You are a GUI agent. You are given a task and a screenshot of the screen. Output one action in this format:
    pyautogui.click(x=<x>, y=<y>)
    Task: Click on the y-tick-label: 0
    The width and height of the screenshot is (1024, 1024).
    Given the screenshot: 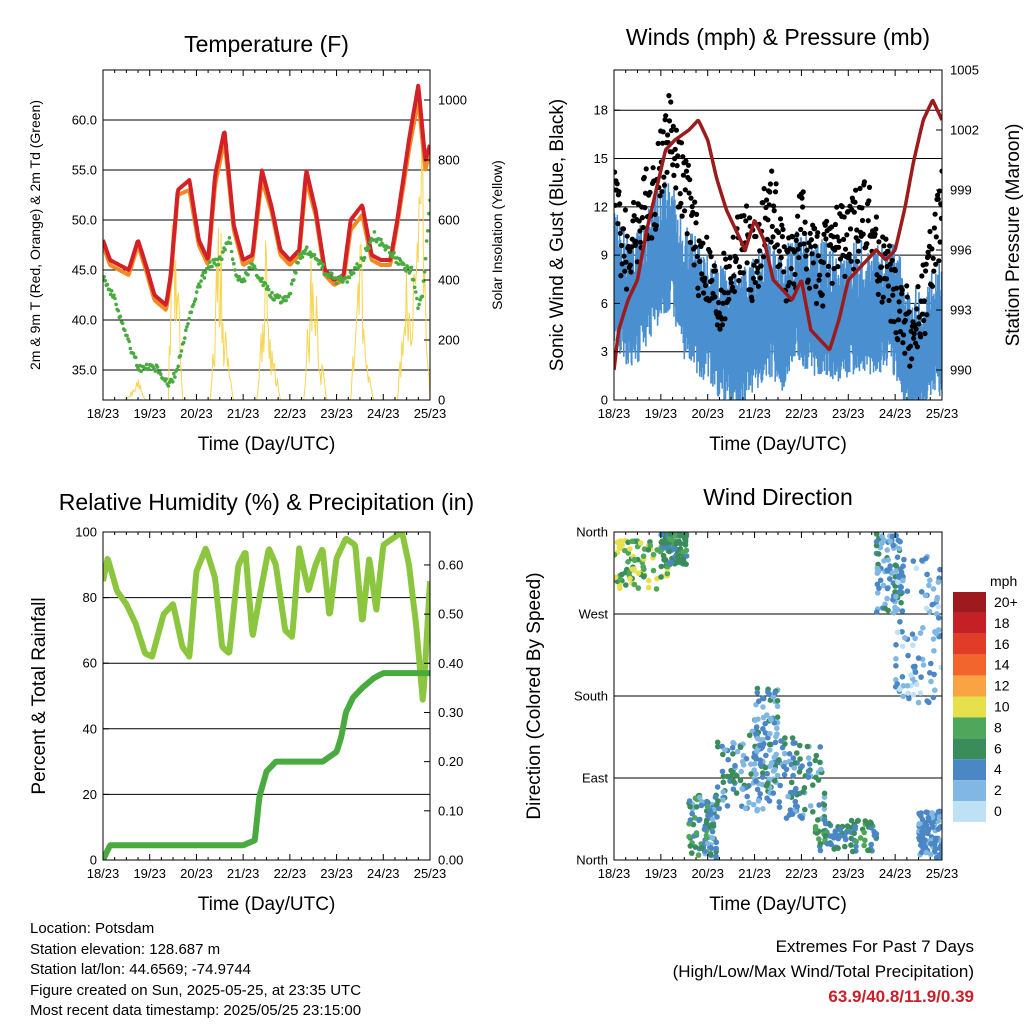 What is the action you would take?
    pyautogui.click(x=93, y=860)
    